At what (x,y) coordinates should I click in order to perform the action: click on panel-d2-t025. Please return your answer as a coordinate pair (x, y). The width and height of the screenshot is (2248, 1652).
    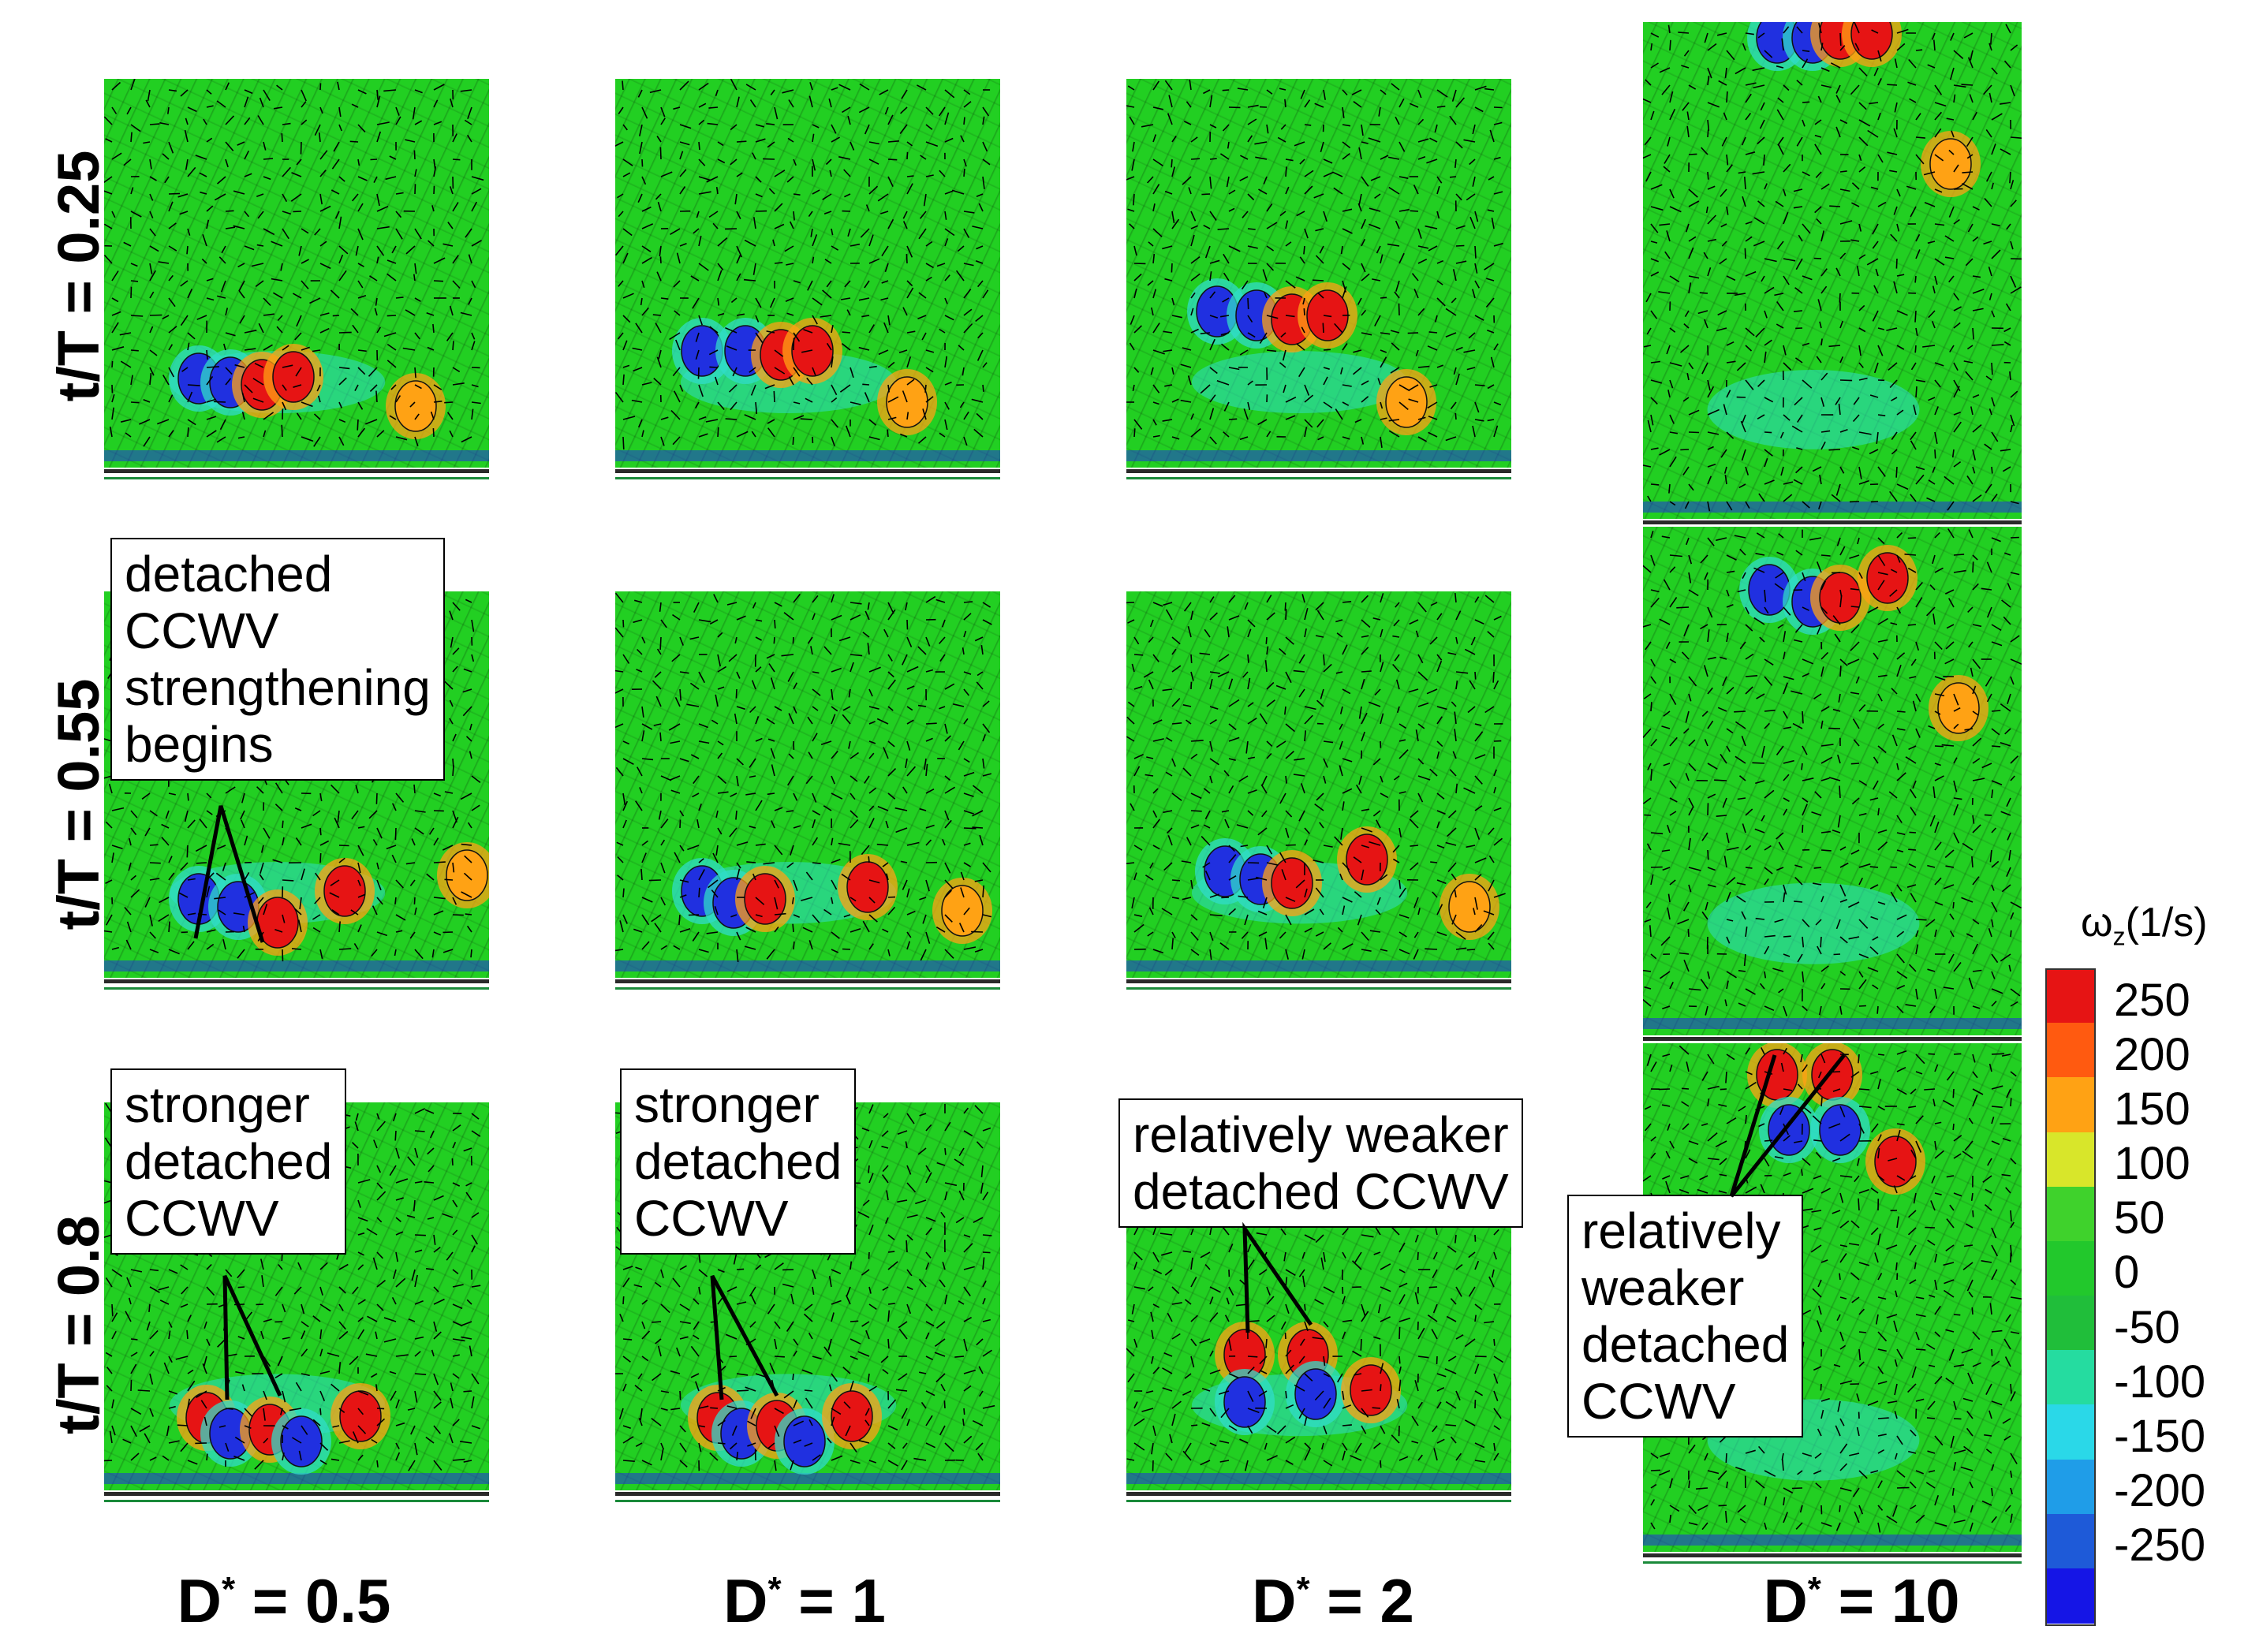
    Looking at the image, I should click on (1318, 273).